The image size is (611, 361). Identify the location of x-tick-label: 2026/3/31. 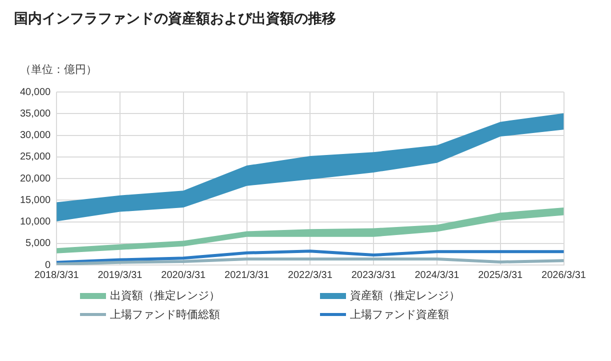
(564, 275).